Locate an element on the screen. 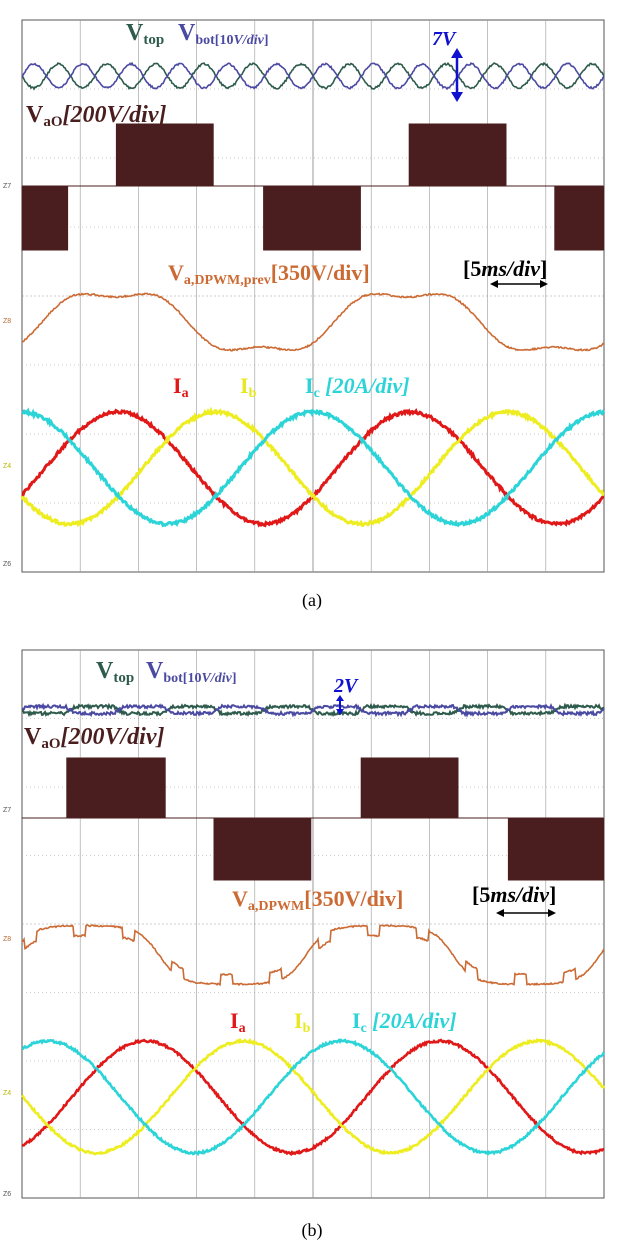  panel-b-trace-vbot is located at coordinates (313, 710).